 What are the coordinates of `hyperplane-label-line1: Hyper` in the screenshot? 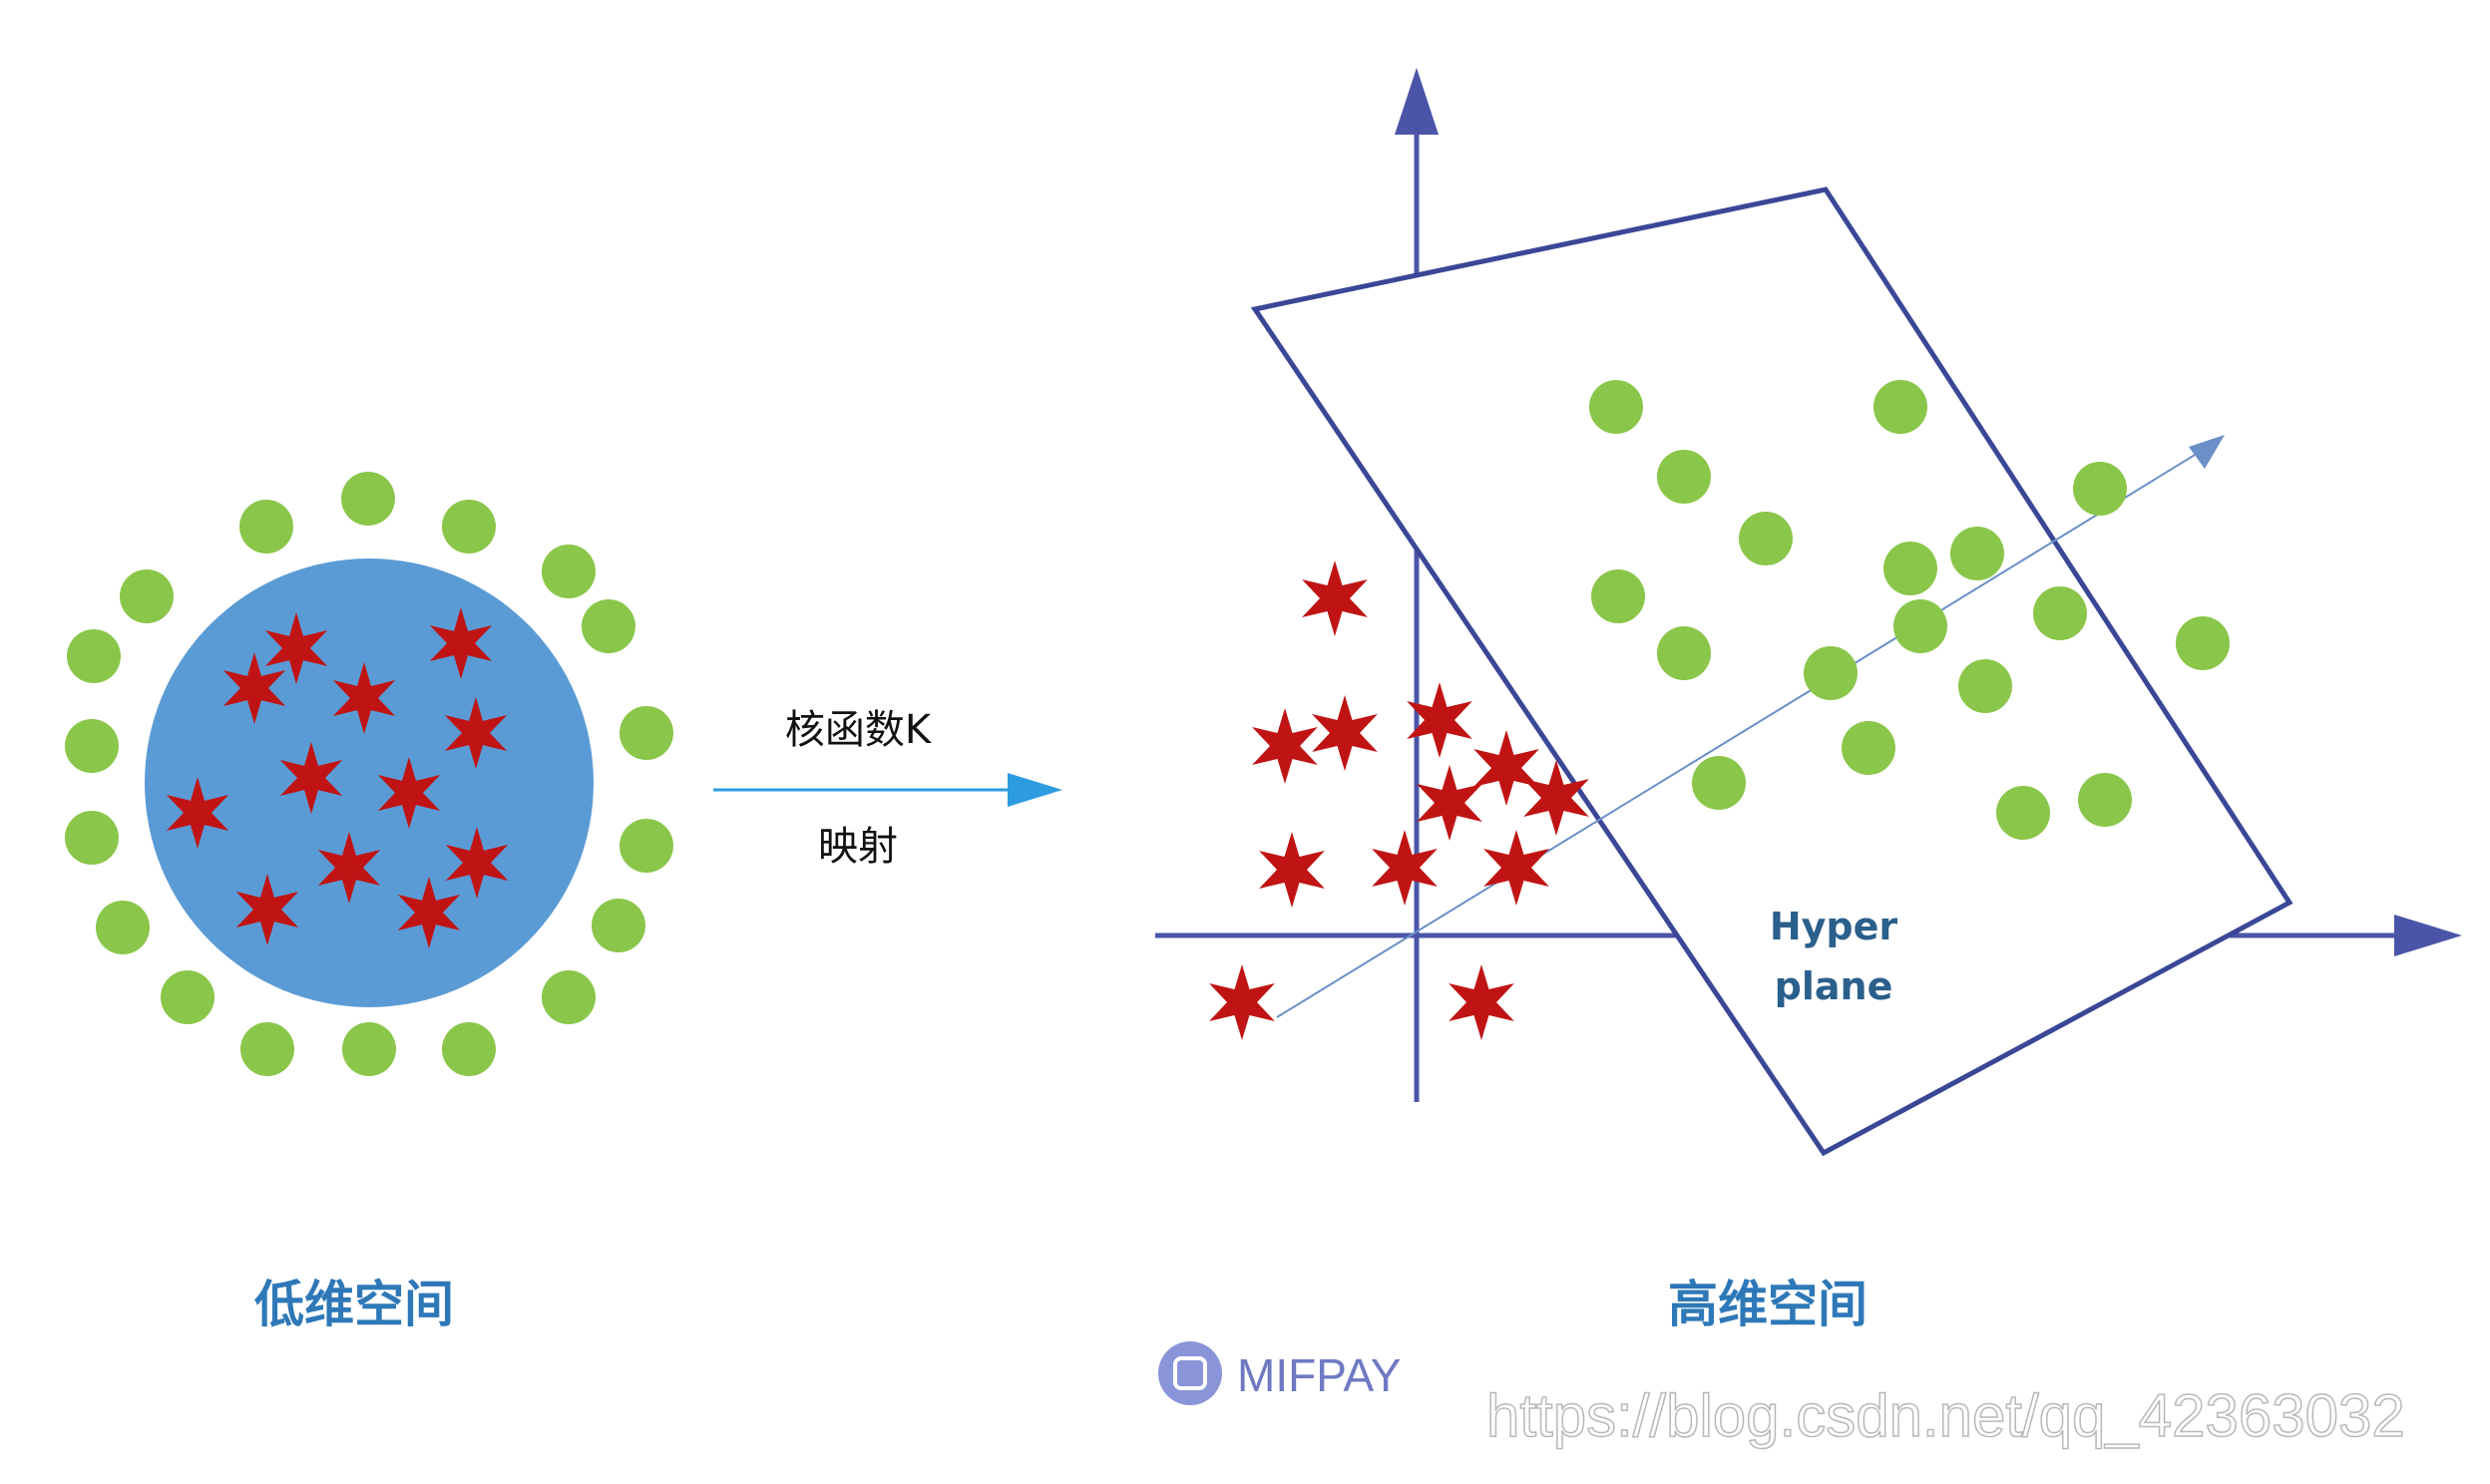 It's located at (1834, 926).